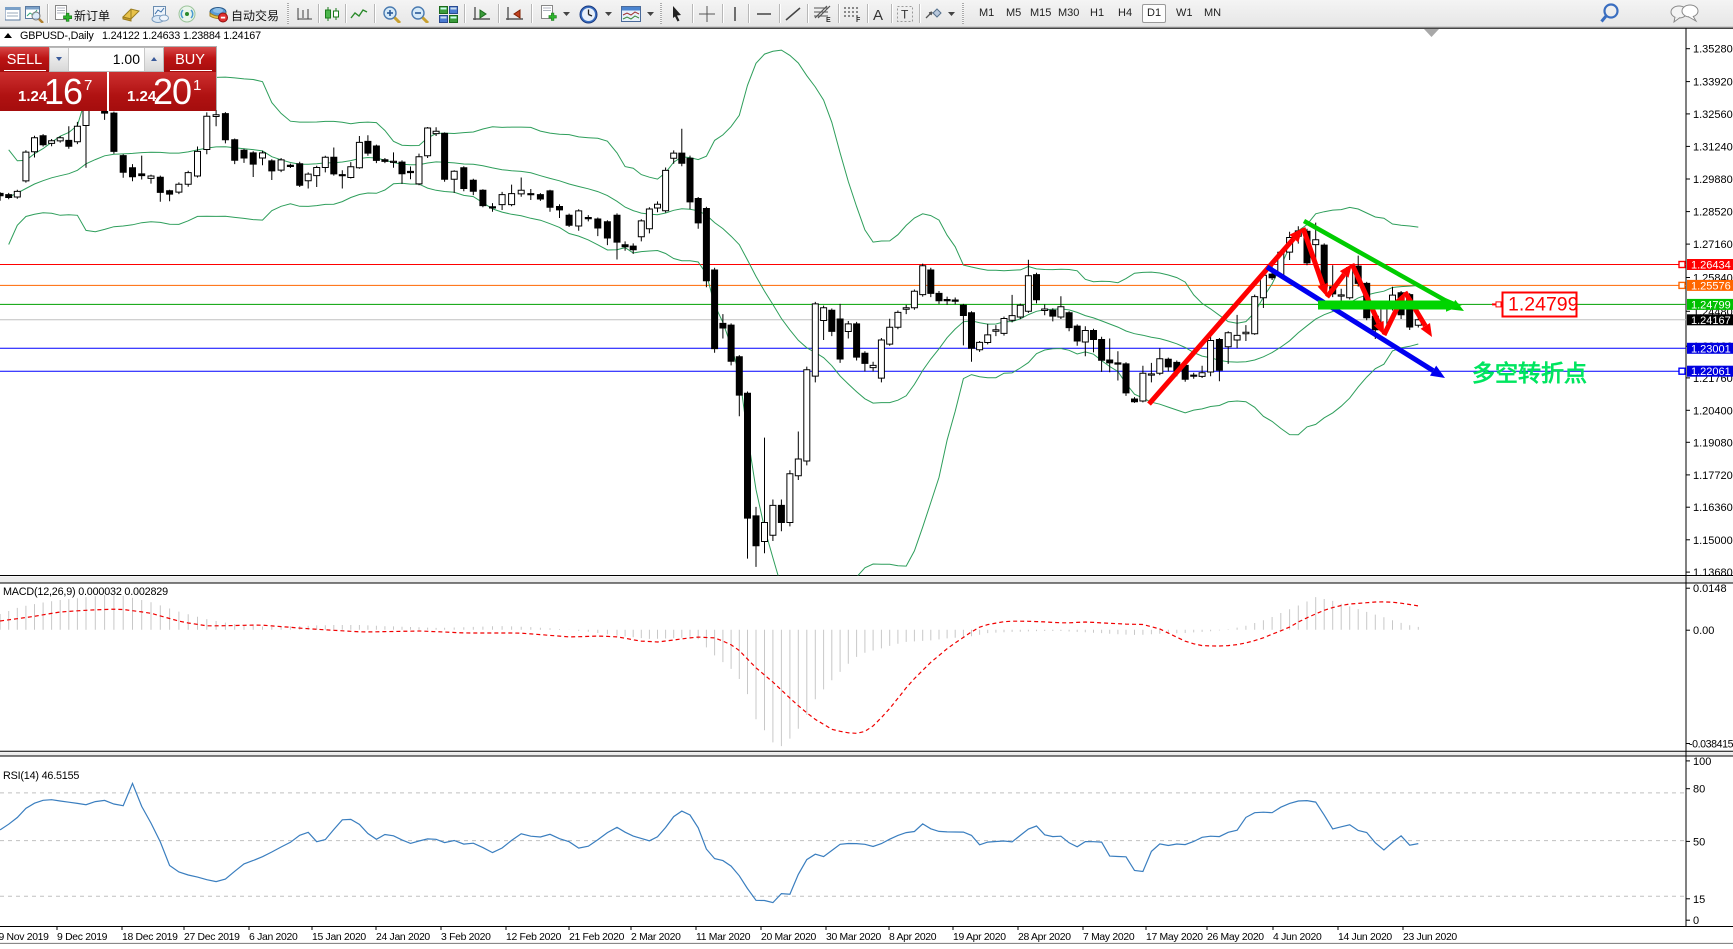  Describe the element at coordinates (24, 937) in the screenshot. I see `svg-text: 29 Nov 2019` at that location.